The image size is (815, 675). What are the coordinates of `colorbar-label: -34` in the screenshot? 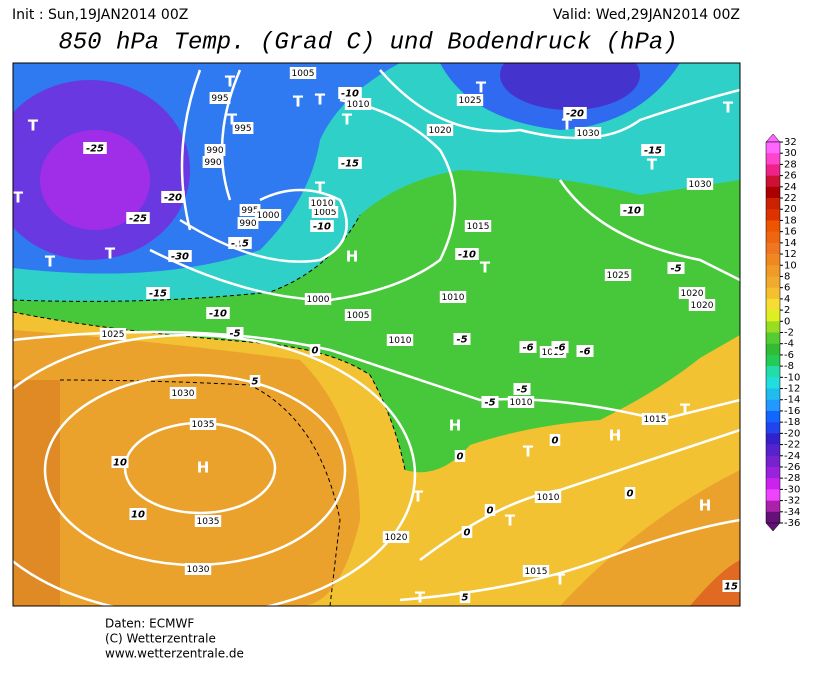 It's located at (792, 512).